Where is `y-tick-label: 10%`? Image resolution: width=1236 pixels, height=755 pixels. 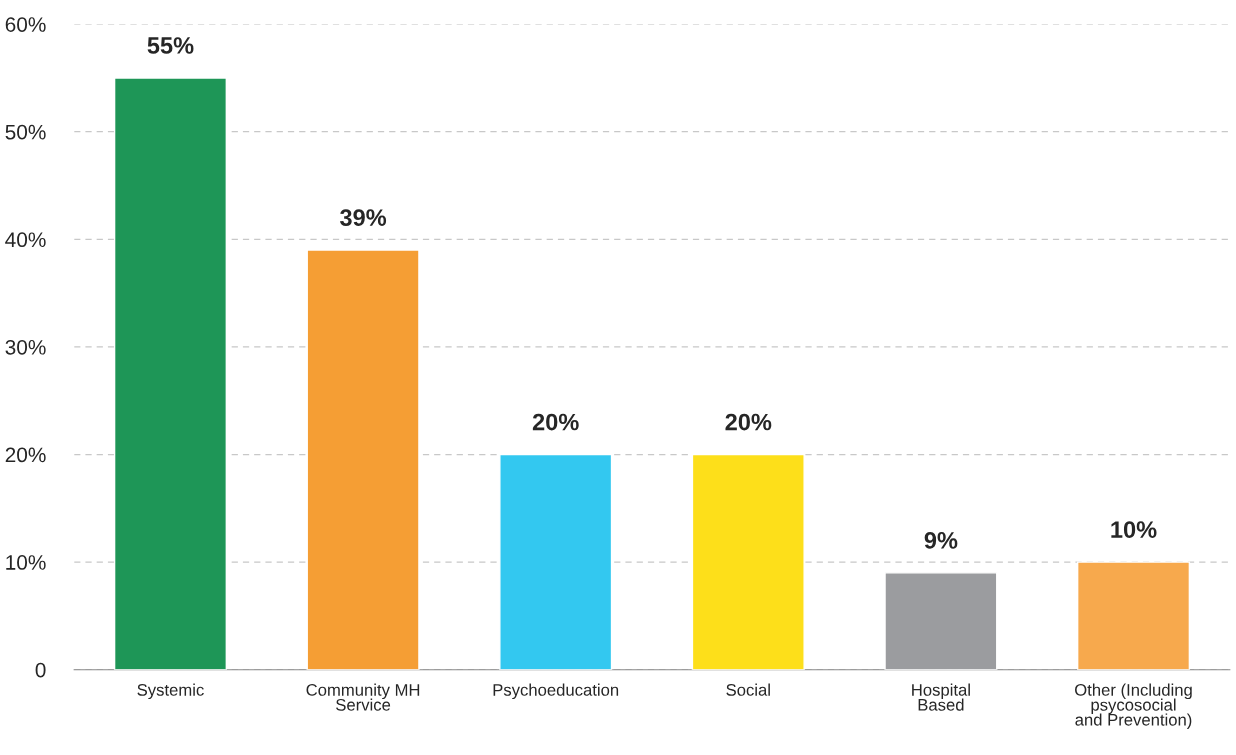 y-tick-label: 10% is located at coordinates (26, 562).